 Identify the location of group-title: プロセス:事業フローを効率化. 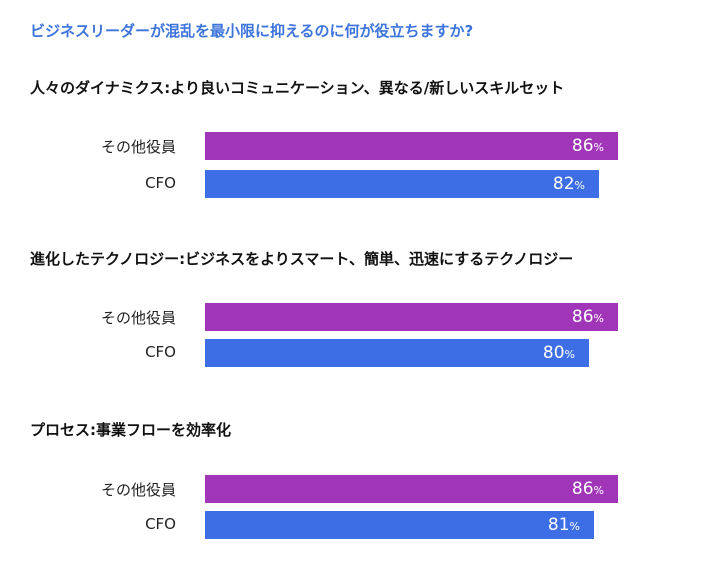
(130, 430).